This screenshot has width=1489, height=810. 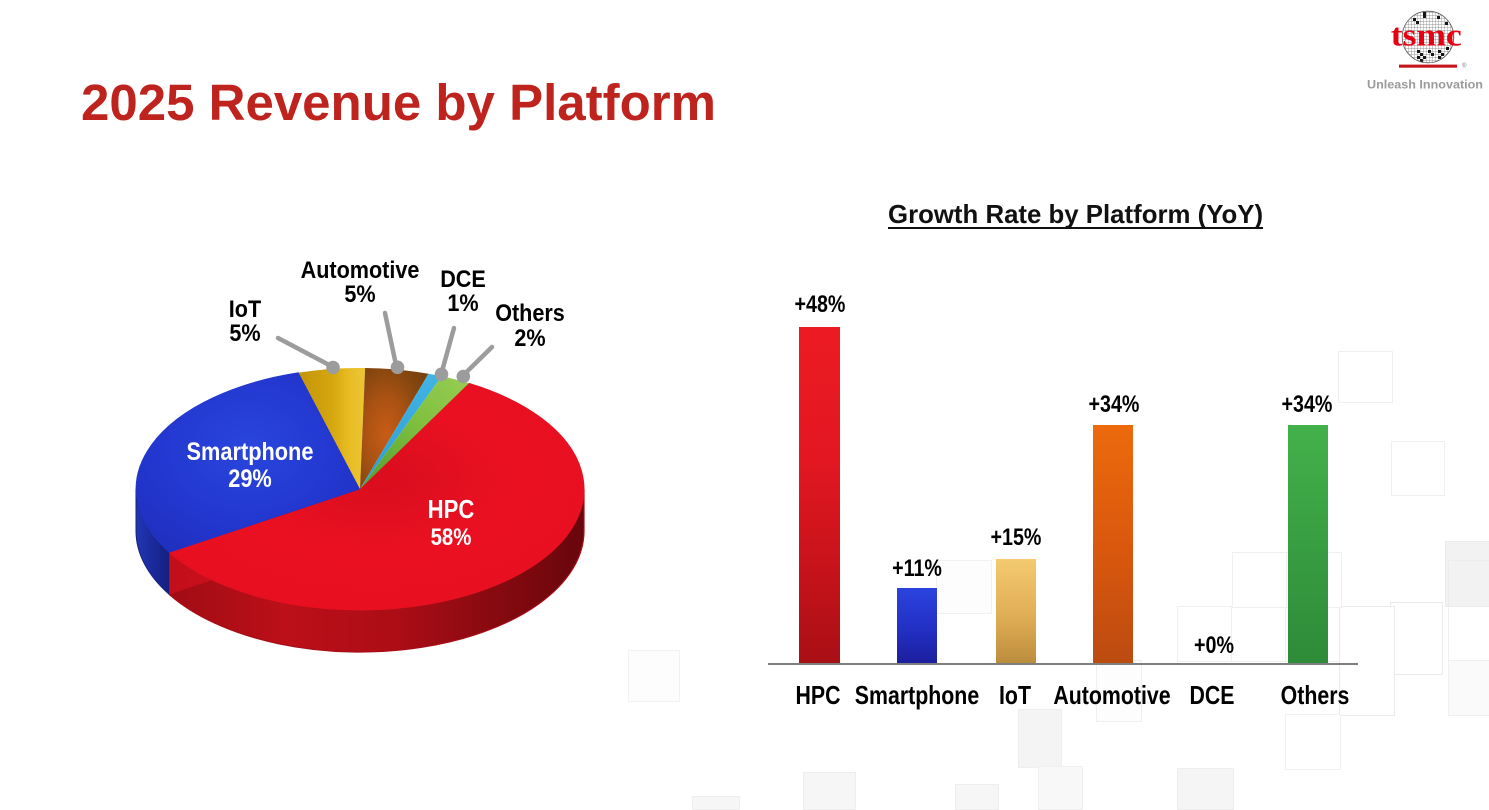 I want to click on svg-text: Unleash Innovation, so click(x=1425, y=85).